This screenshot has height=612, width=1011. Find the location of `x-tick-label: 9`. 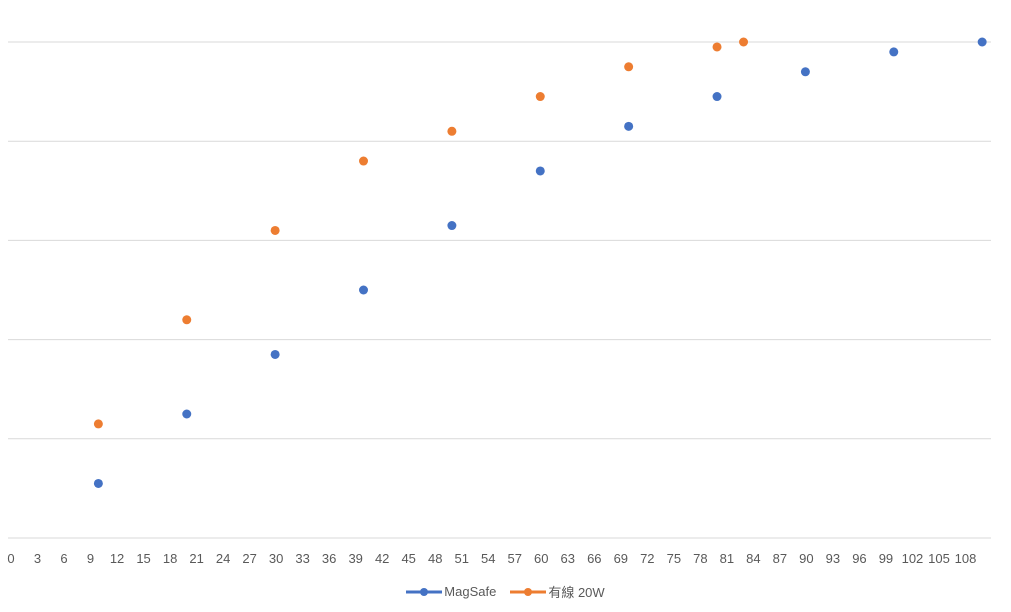

x-tick-label: 9 is located at coordinates (90, 558).